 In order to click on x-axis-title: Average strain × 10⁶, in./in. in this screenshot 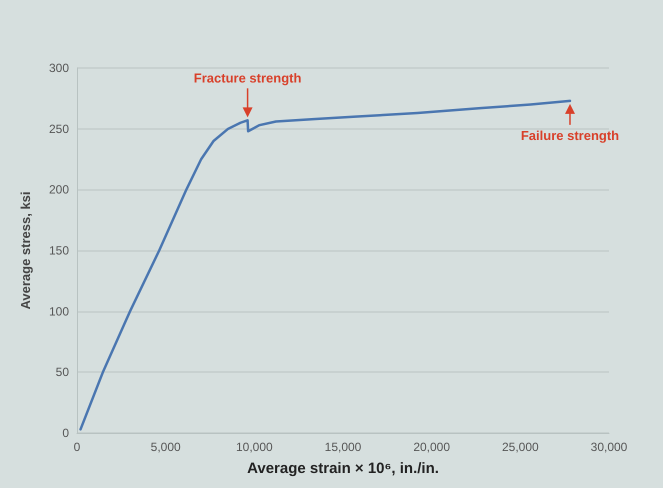, I will do `click(343, 468)`.